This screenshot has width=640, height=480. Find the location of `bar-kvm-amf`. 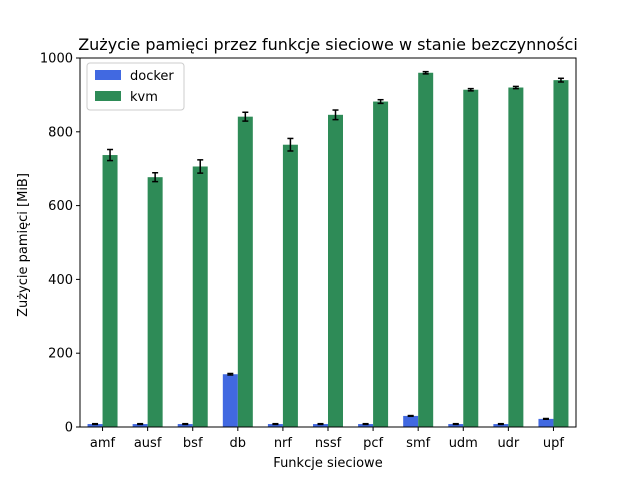

bar-kvm-amf is located at coordinates (110, 291).